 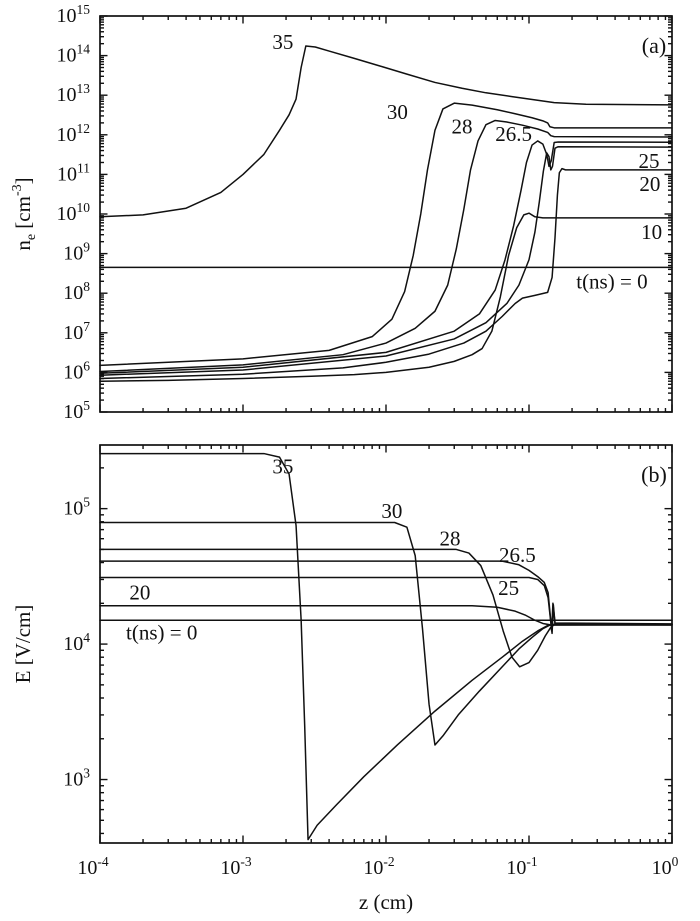 I want to click on y-axis-title: ne [cm-3], so click(x=24, y=213).